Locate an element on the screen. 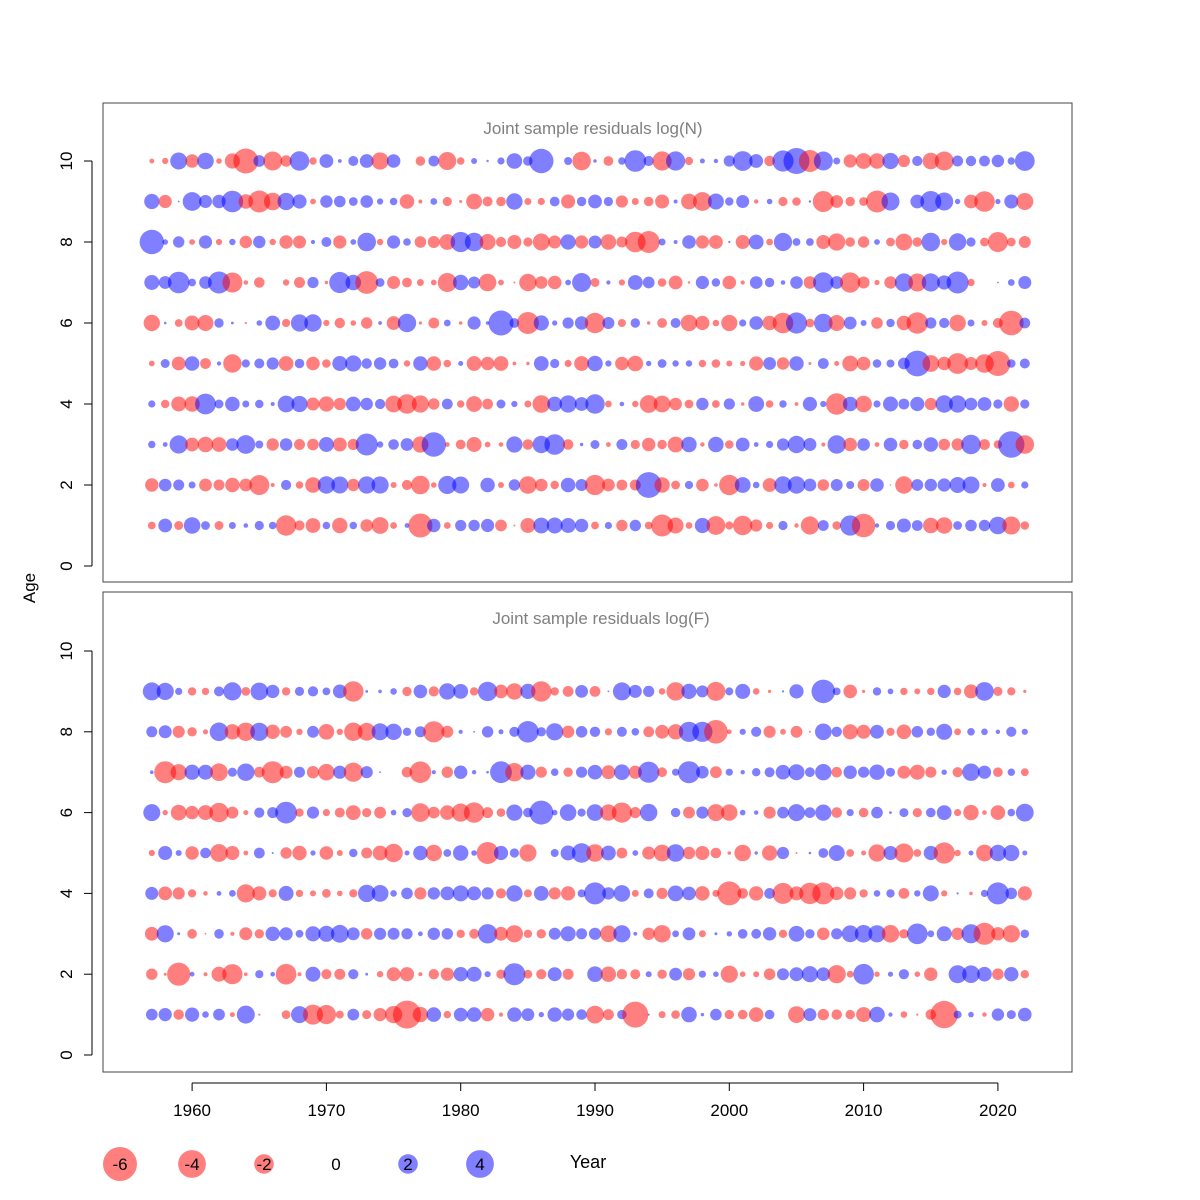  bubble-log-n-age5-2007 is located at coordinates (823, 363).